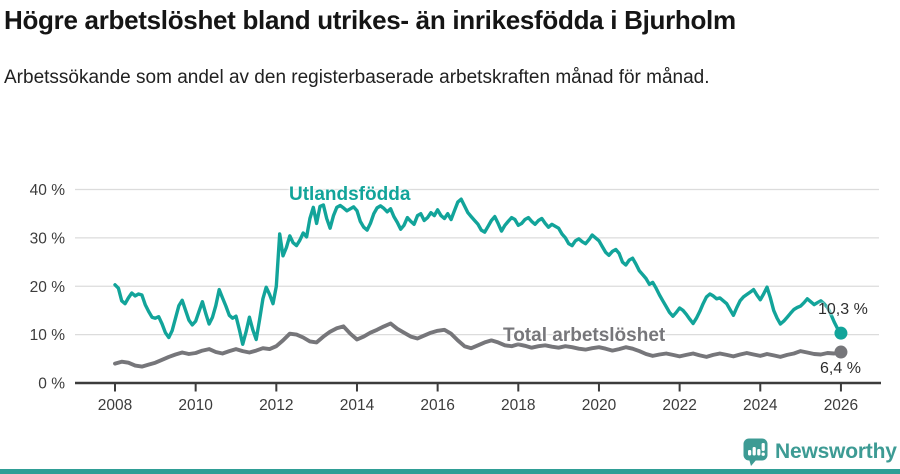  What do you see at coordinates (478, 345) in the screenshot?
I see `series-line-total` at bounding box center [478, 345].